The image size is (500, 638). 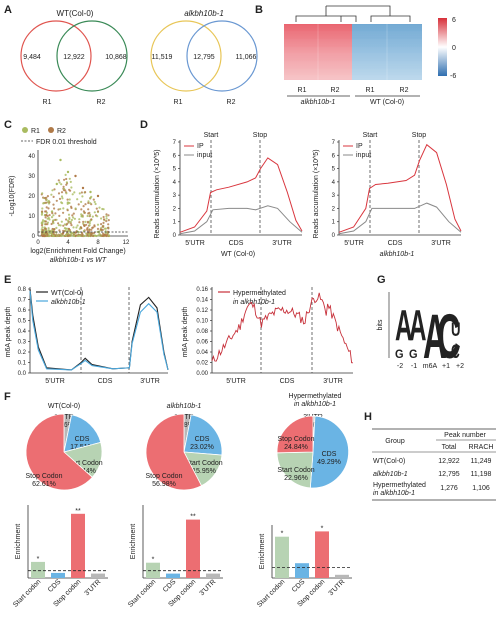 What do you see at coordinates (92, 56) in the screenshot?
I see `venn-wt-circle-r2` at bounding box center [92, 56].